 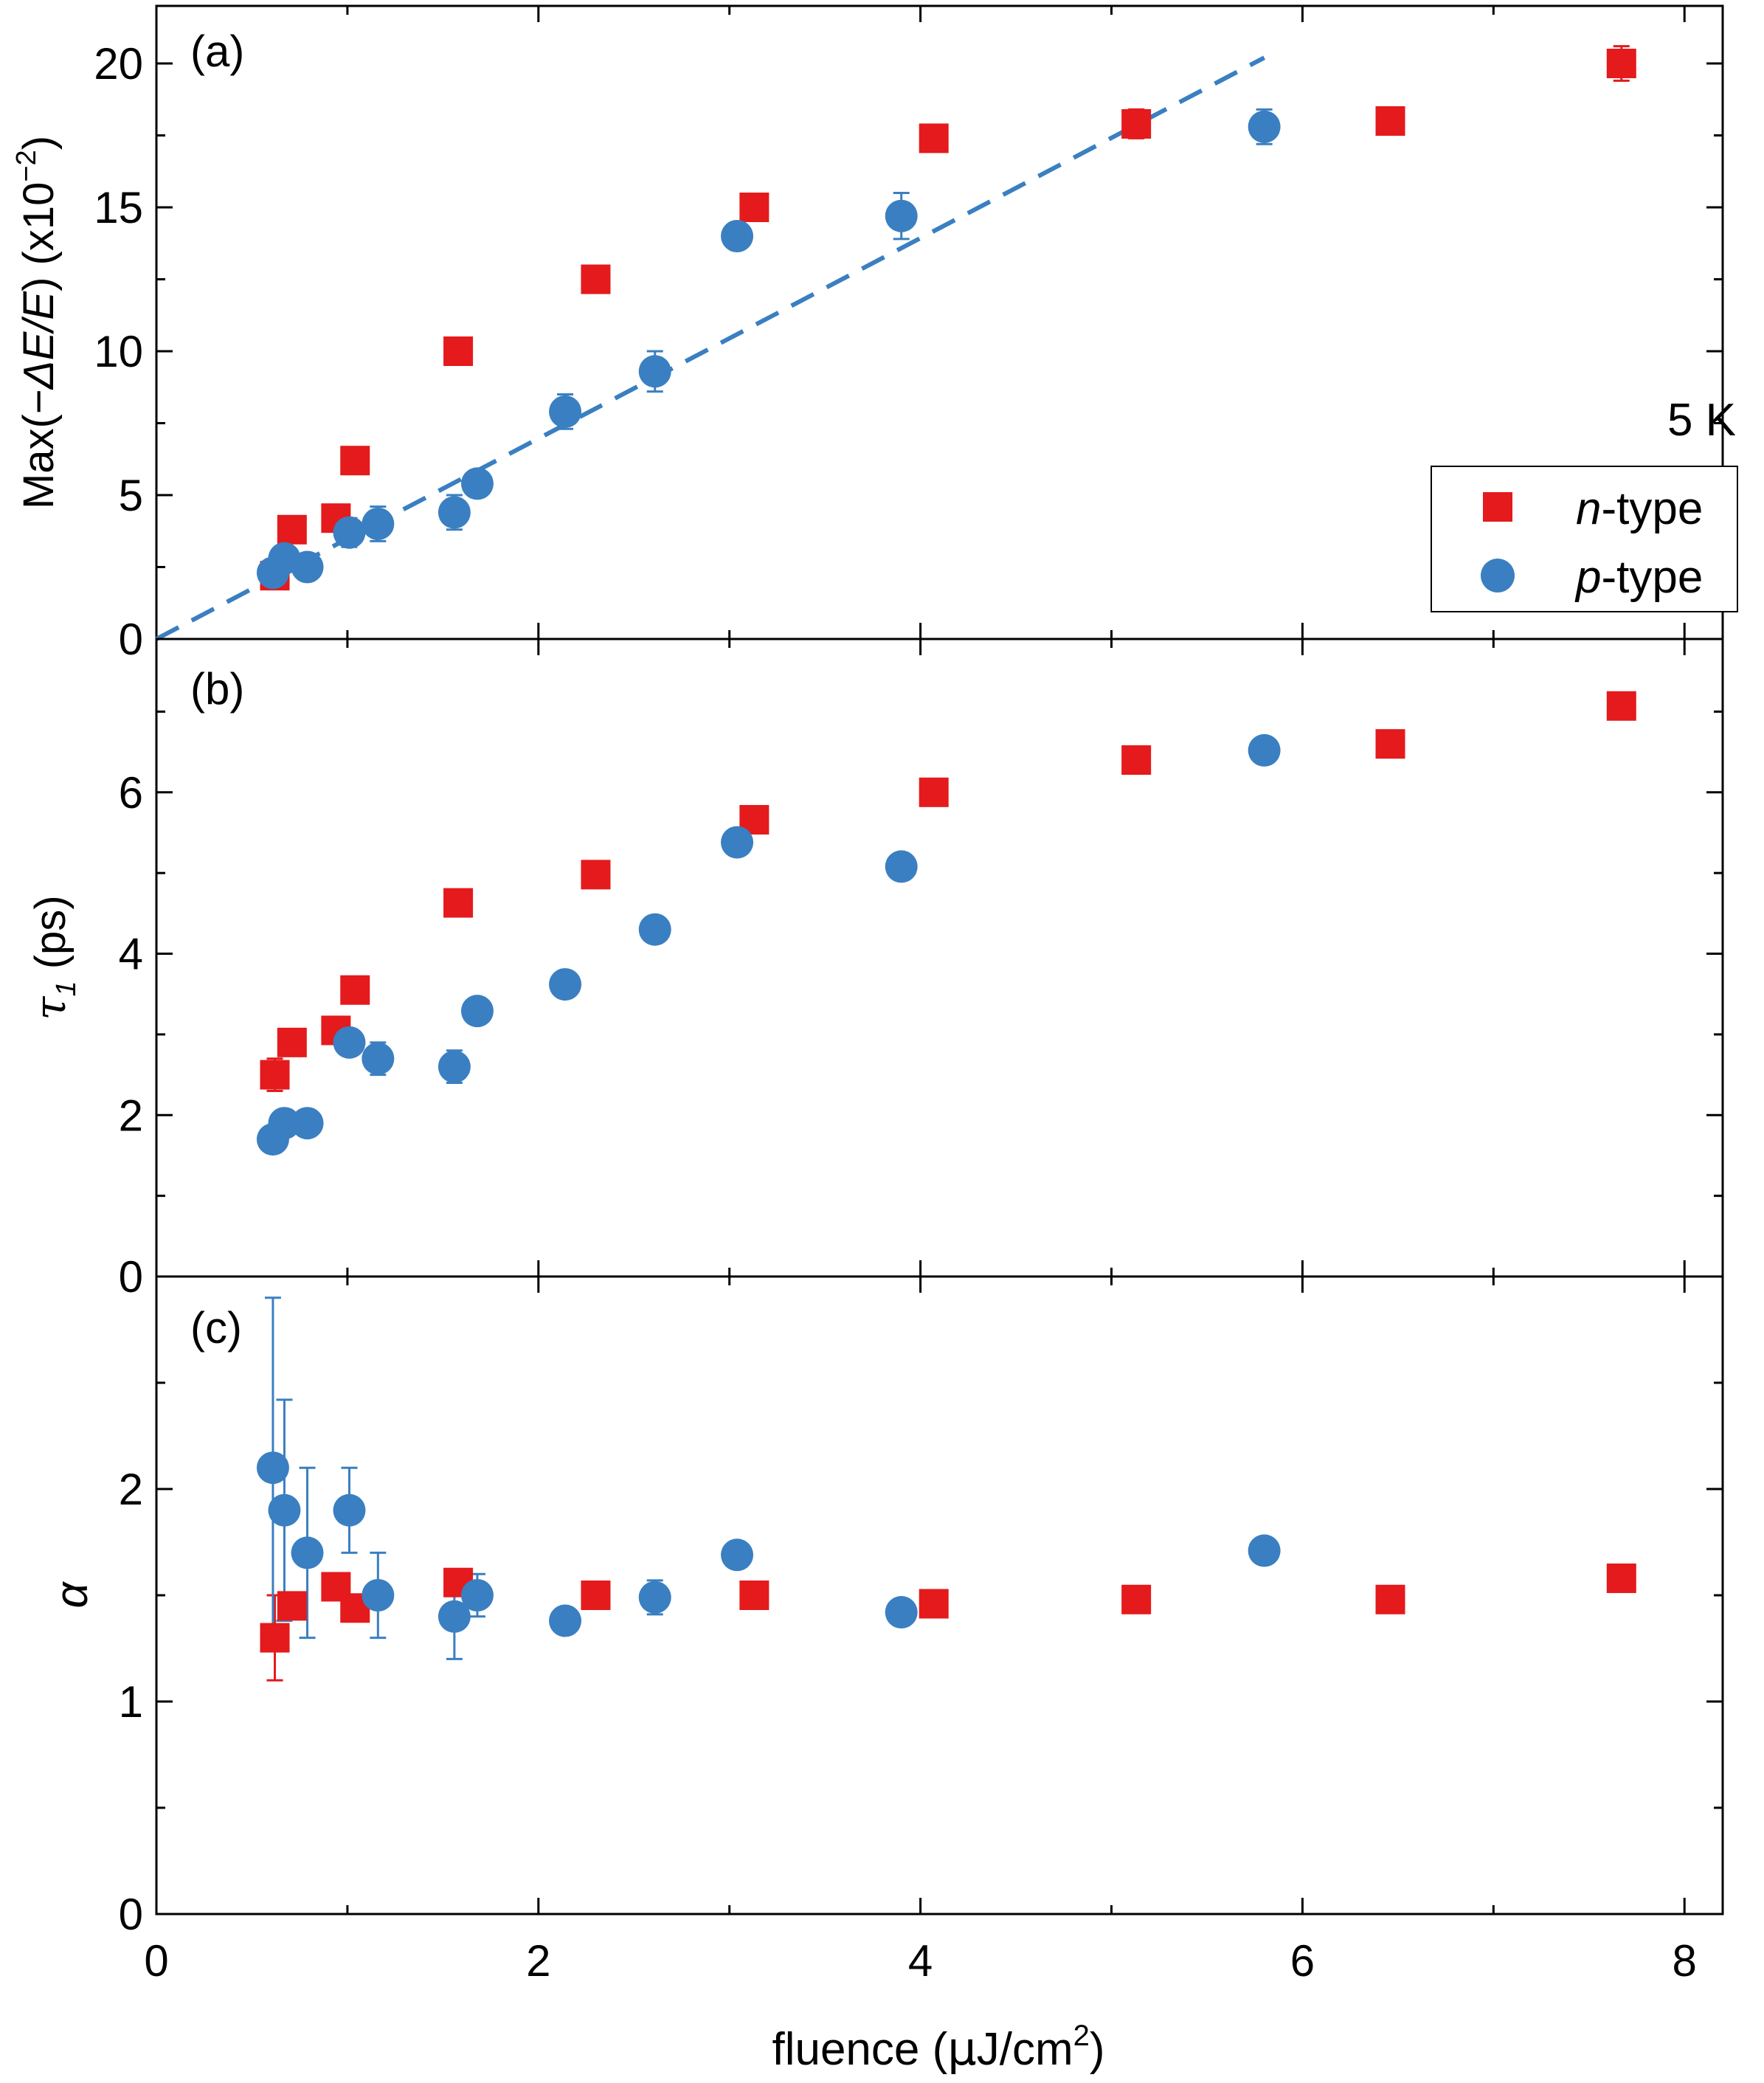 What do you see at coordinates (131, 954) in the screenshot?
I see `y-tick-label: 4` at bounding box center [131, 954].